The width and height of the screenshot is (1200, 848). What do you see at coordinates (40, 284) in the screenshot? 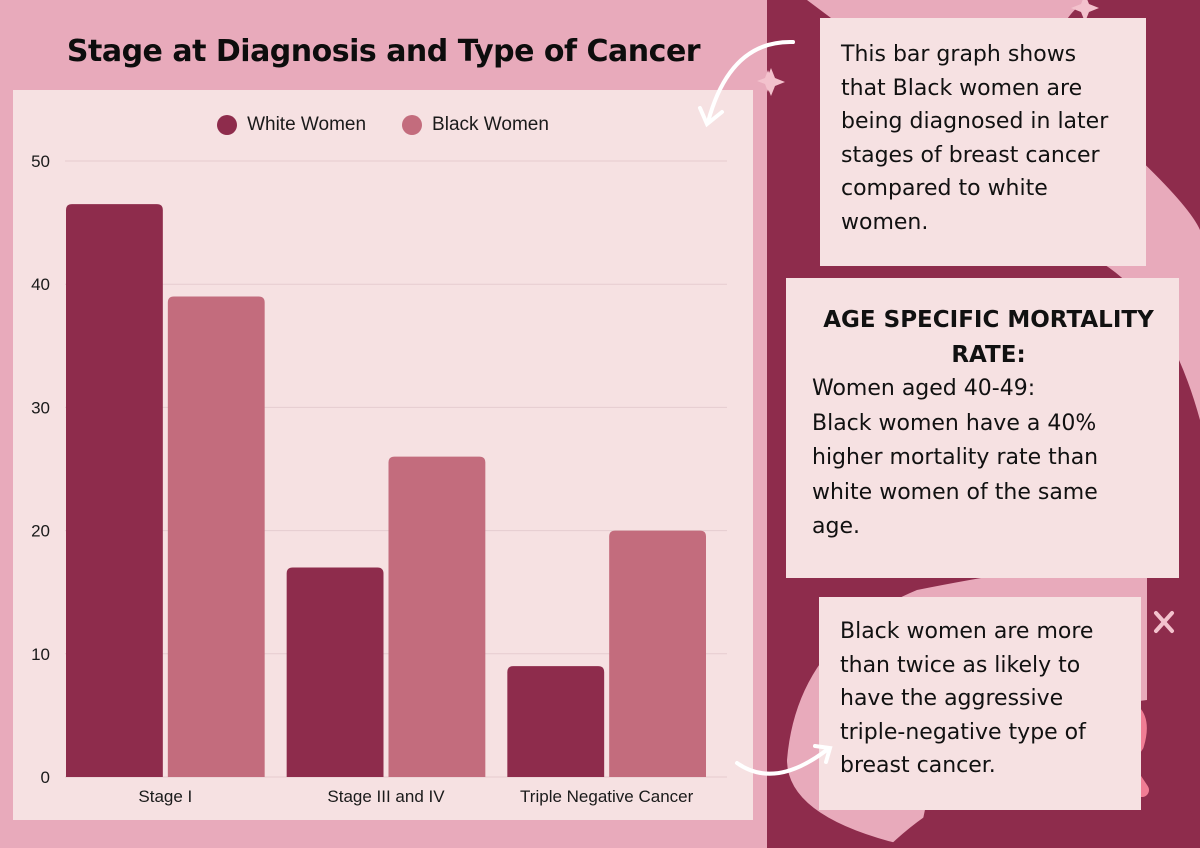
I see `y-tick-label: 40` at bounding box center [40, 284].